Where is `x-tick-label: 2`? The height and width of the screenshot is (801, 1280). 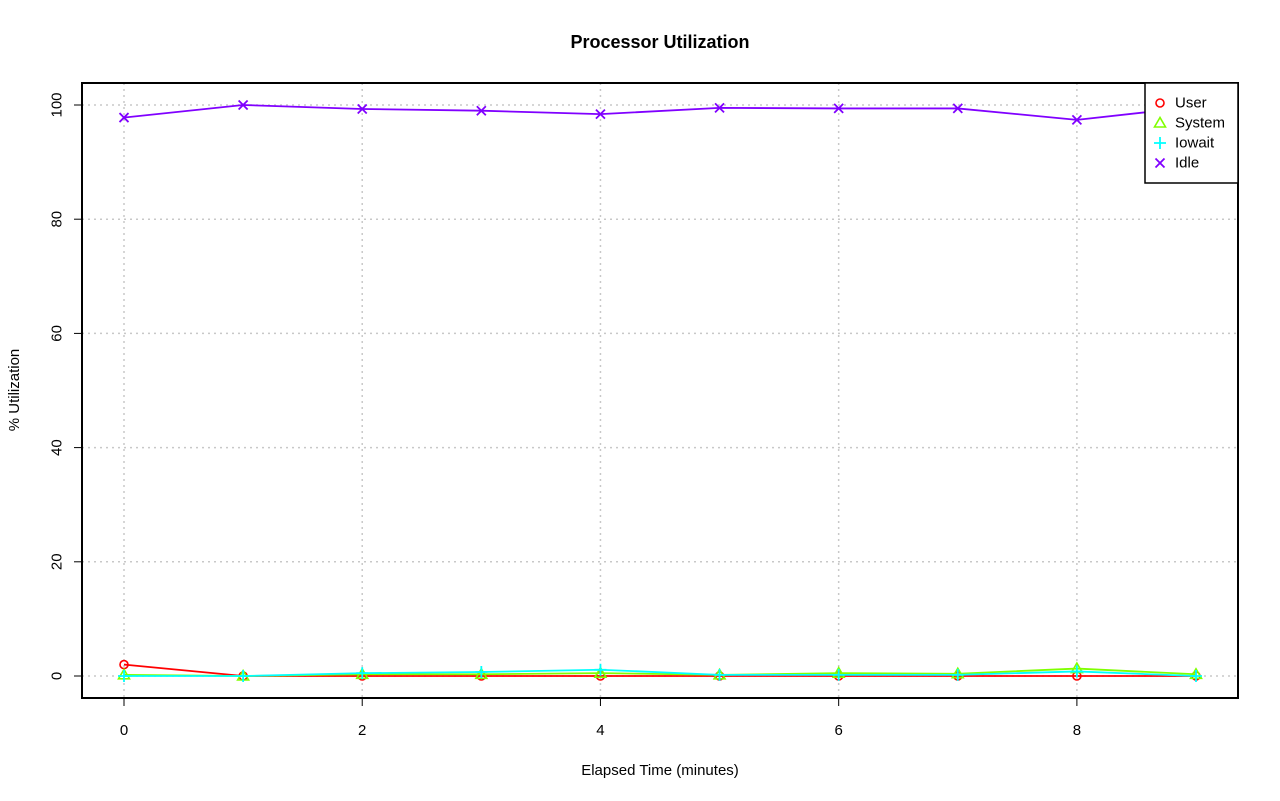
x-tick-label: 2 is located at coordinates (362, 730).